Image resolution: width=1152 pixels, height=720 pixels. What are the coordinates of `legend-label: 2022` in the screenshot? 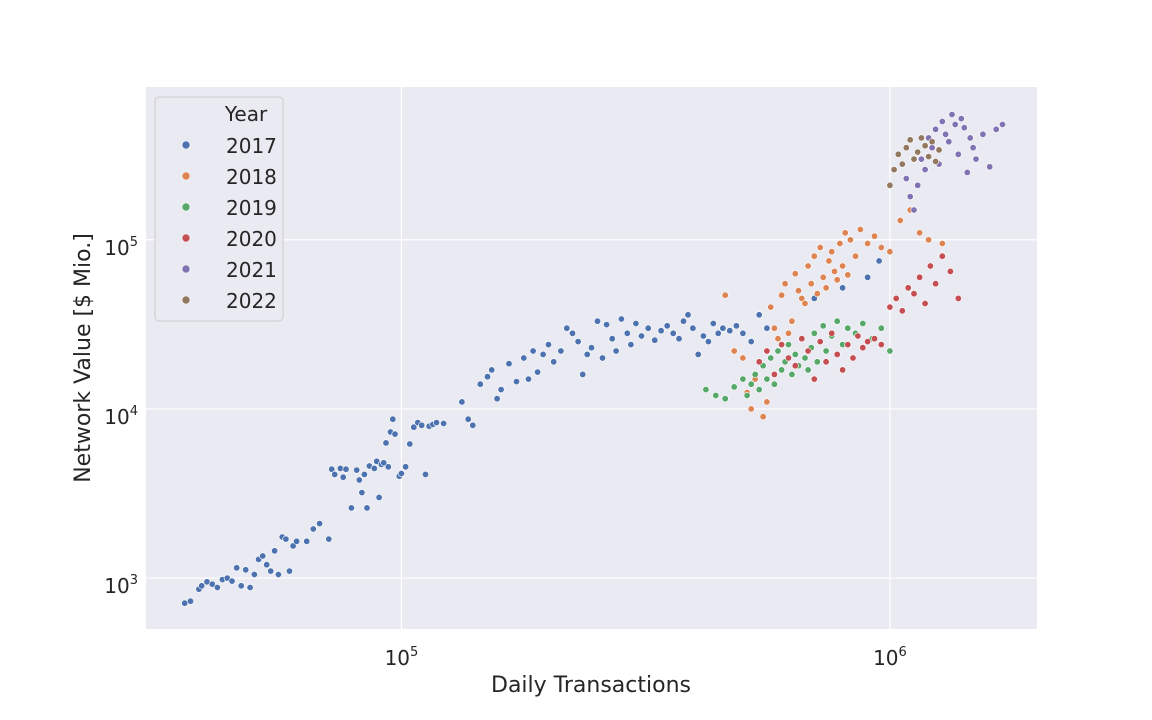 It's located at (251, 301).